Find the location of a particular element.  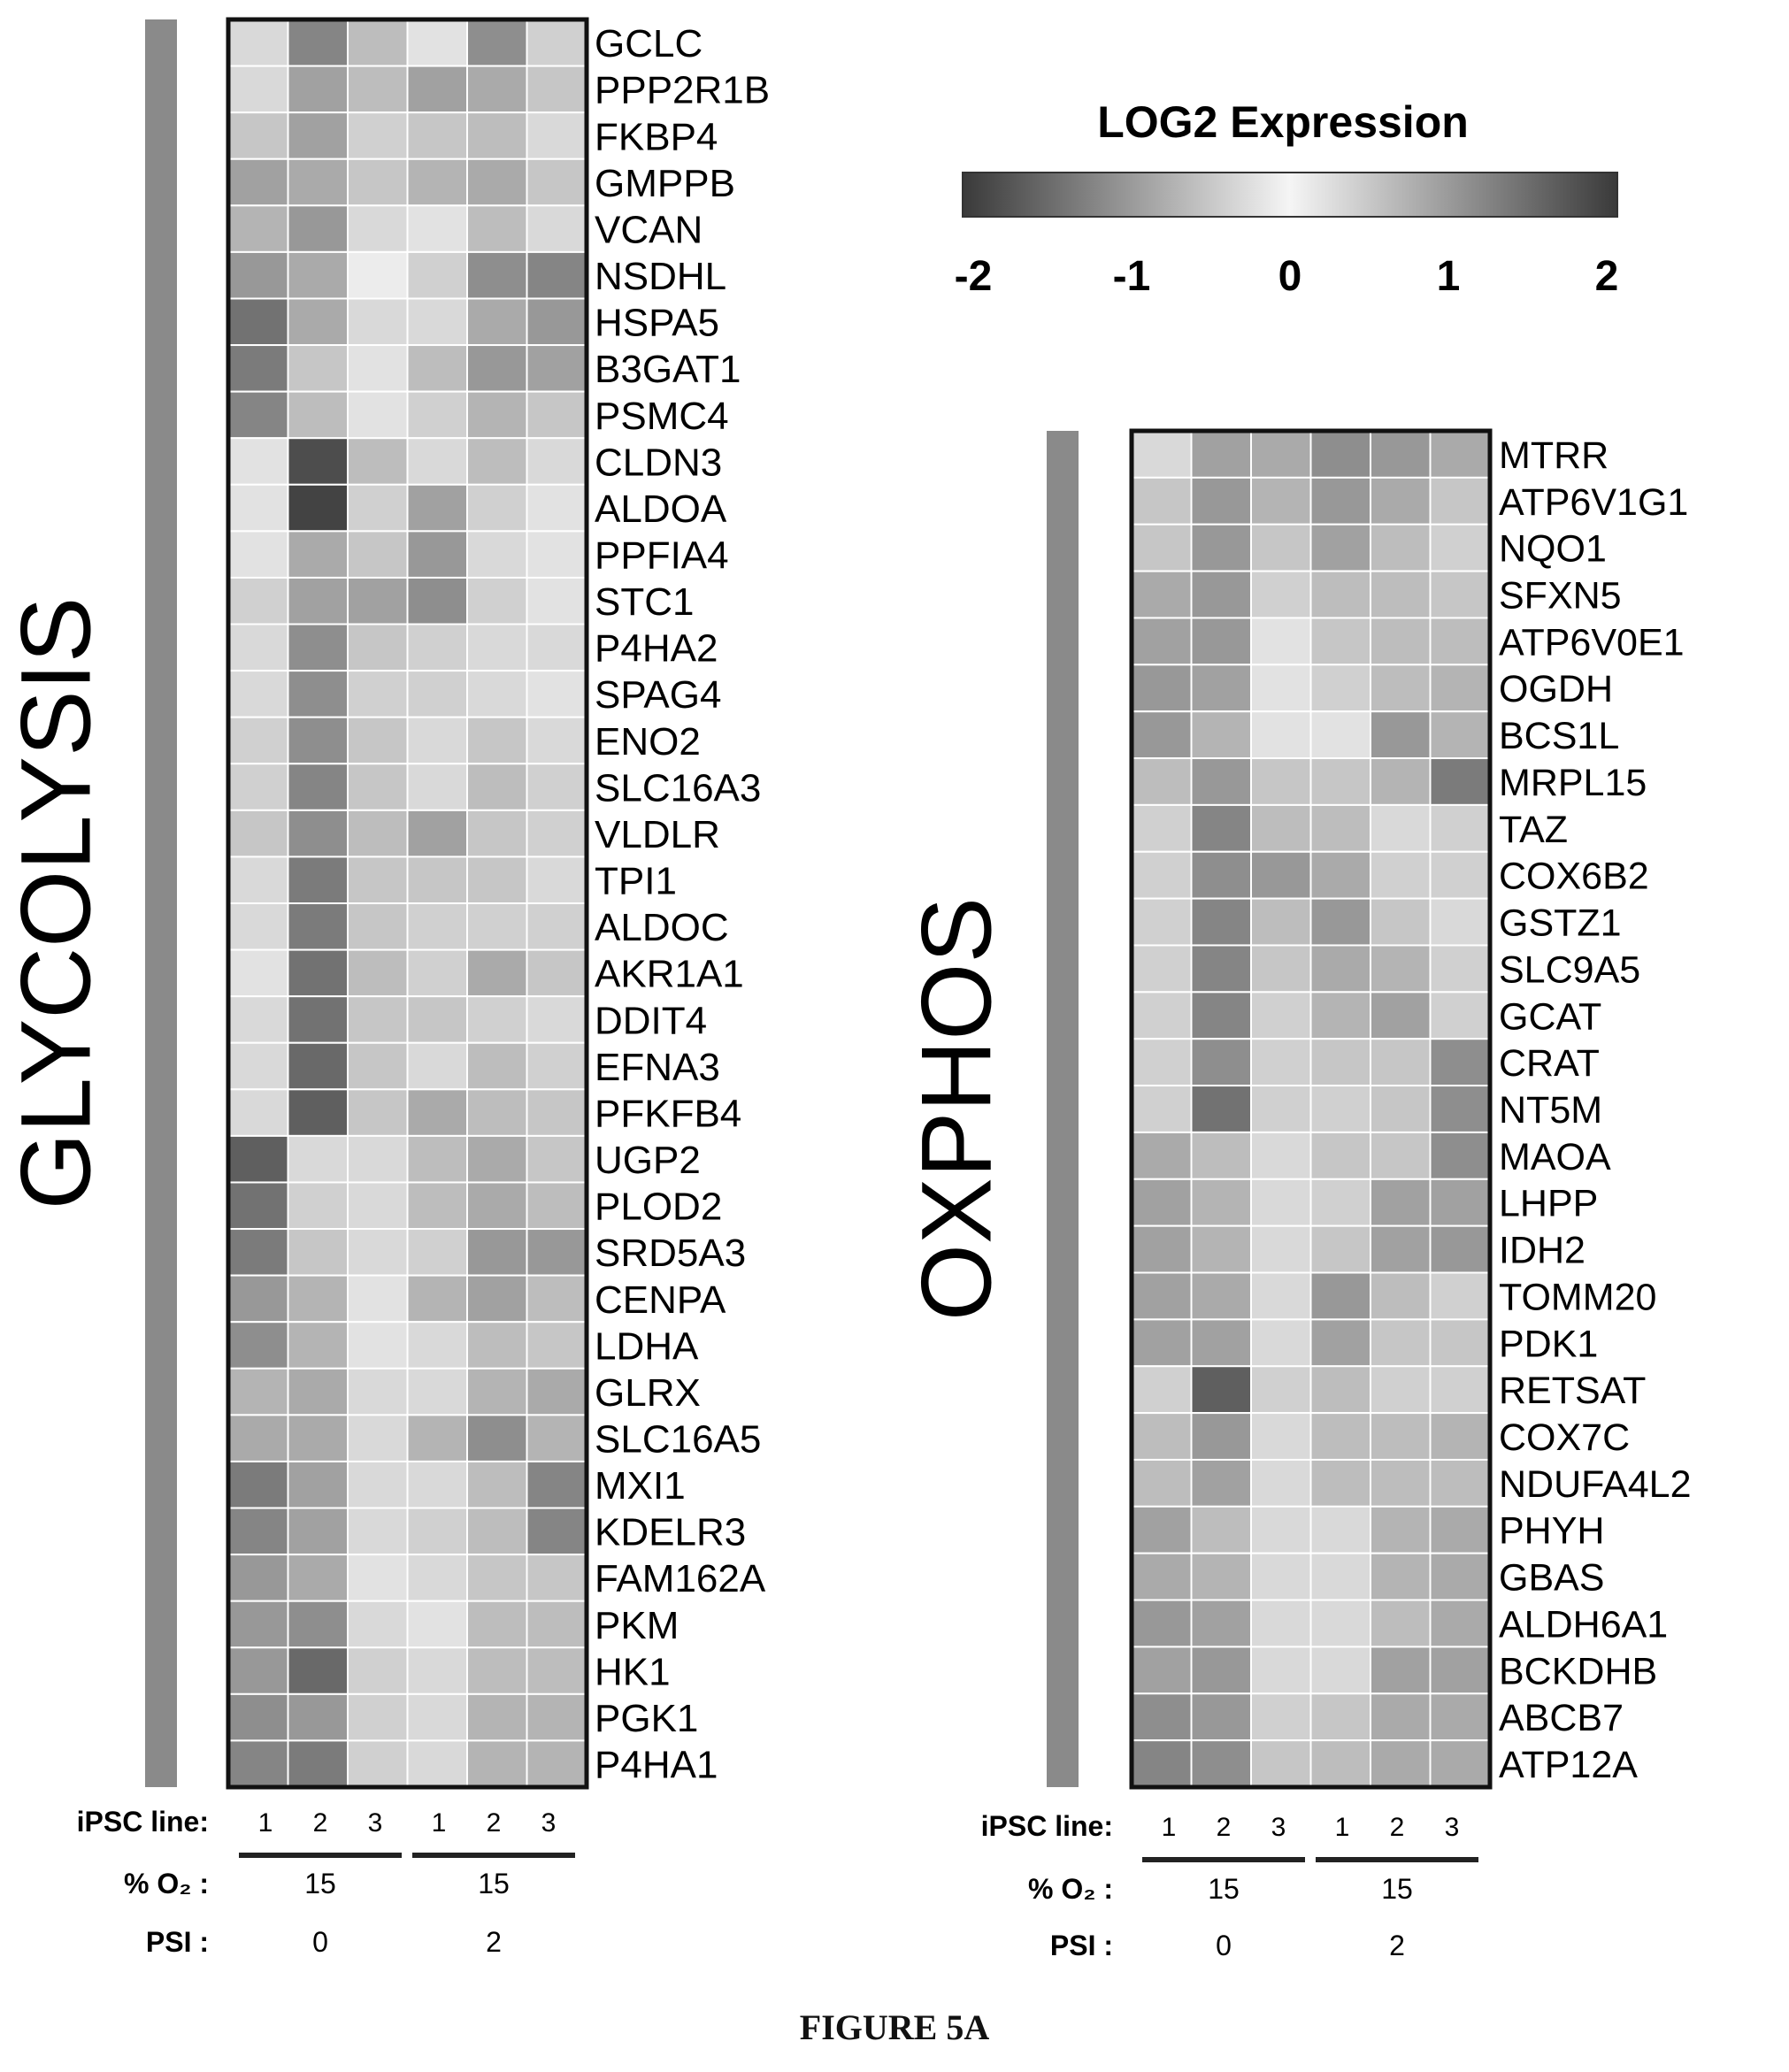

gene-label: ABCB7 is located at coordinates (1562, 1718).